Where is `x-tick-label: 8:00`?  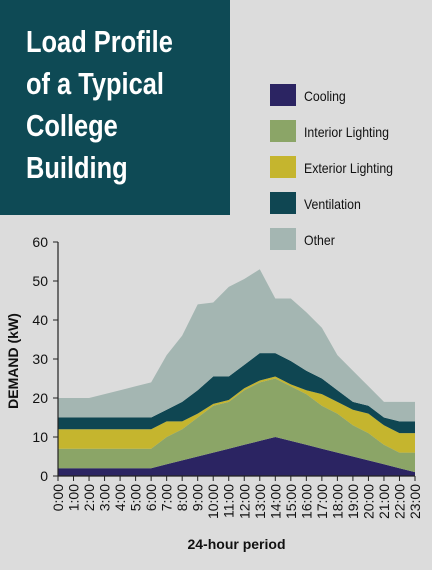 x-tick-label: 8:00 is located at coordinates (182, 497).